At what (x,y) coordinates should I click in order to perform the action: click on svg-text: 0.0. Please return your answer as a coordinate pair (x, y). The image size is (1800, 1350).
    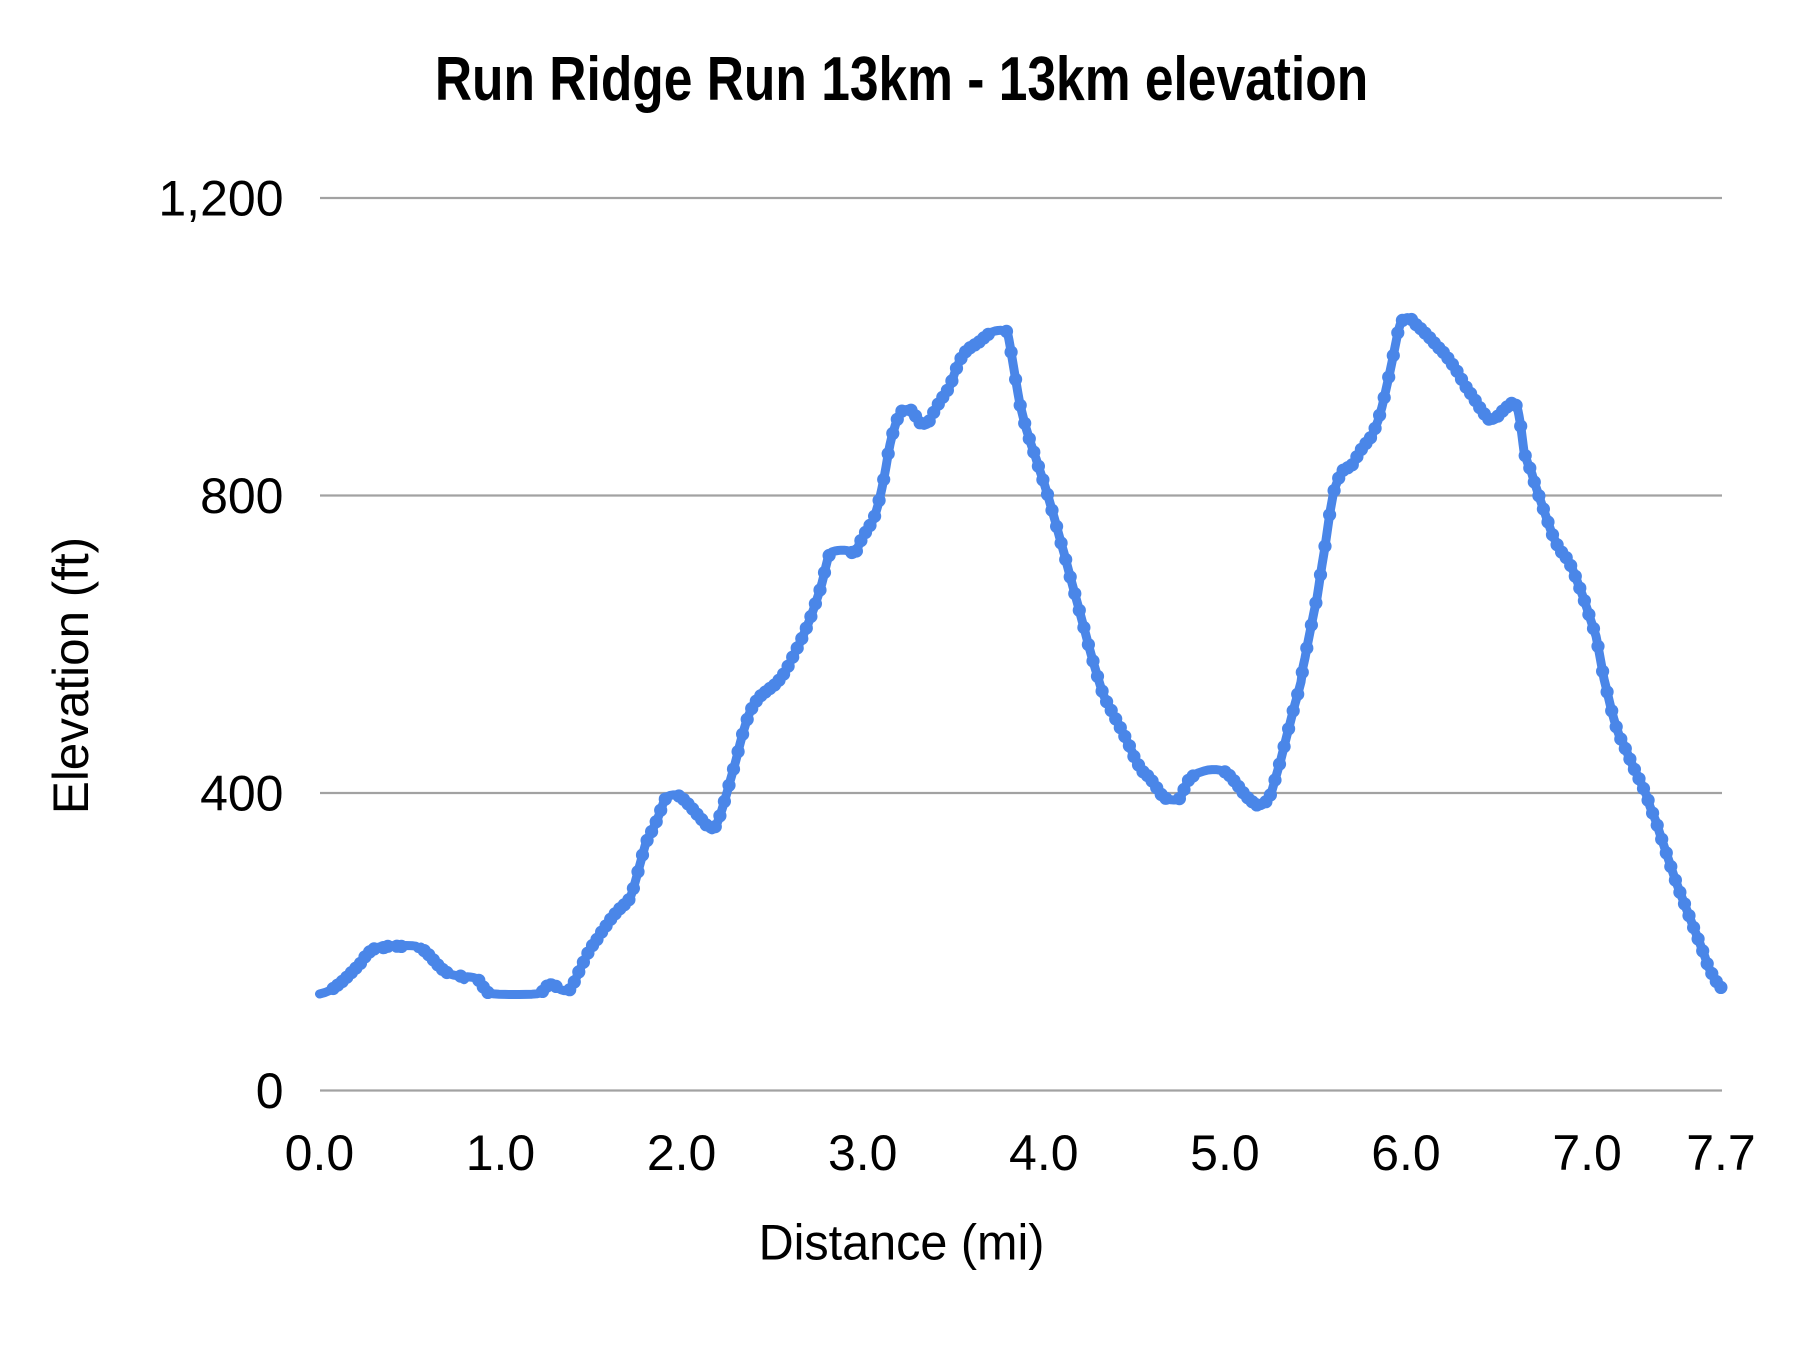
    Looking at the image, I should click on (320, 1153).